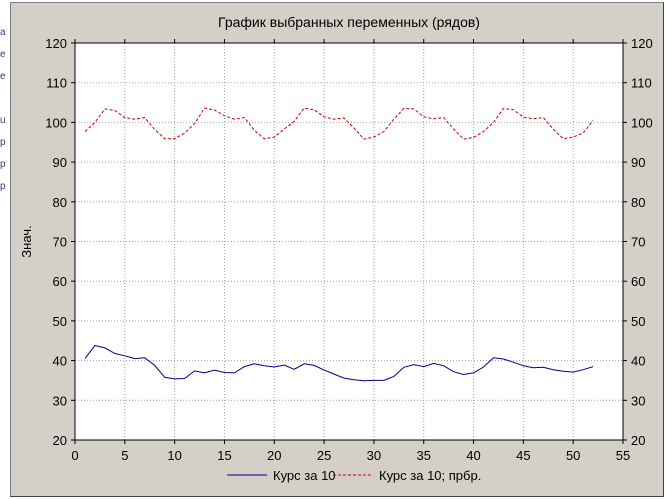  What do you see at coordinates (5, 249) in the screenshot?
I see `background-window-strip: a e e u p p p` at bounding box center [5, 249].